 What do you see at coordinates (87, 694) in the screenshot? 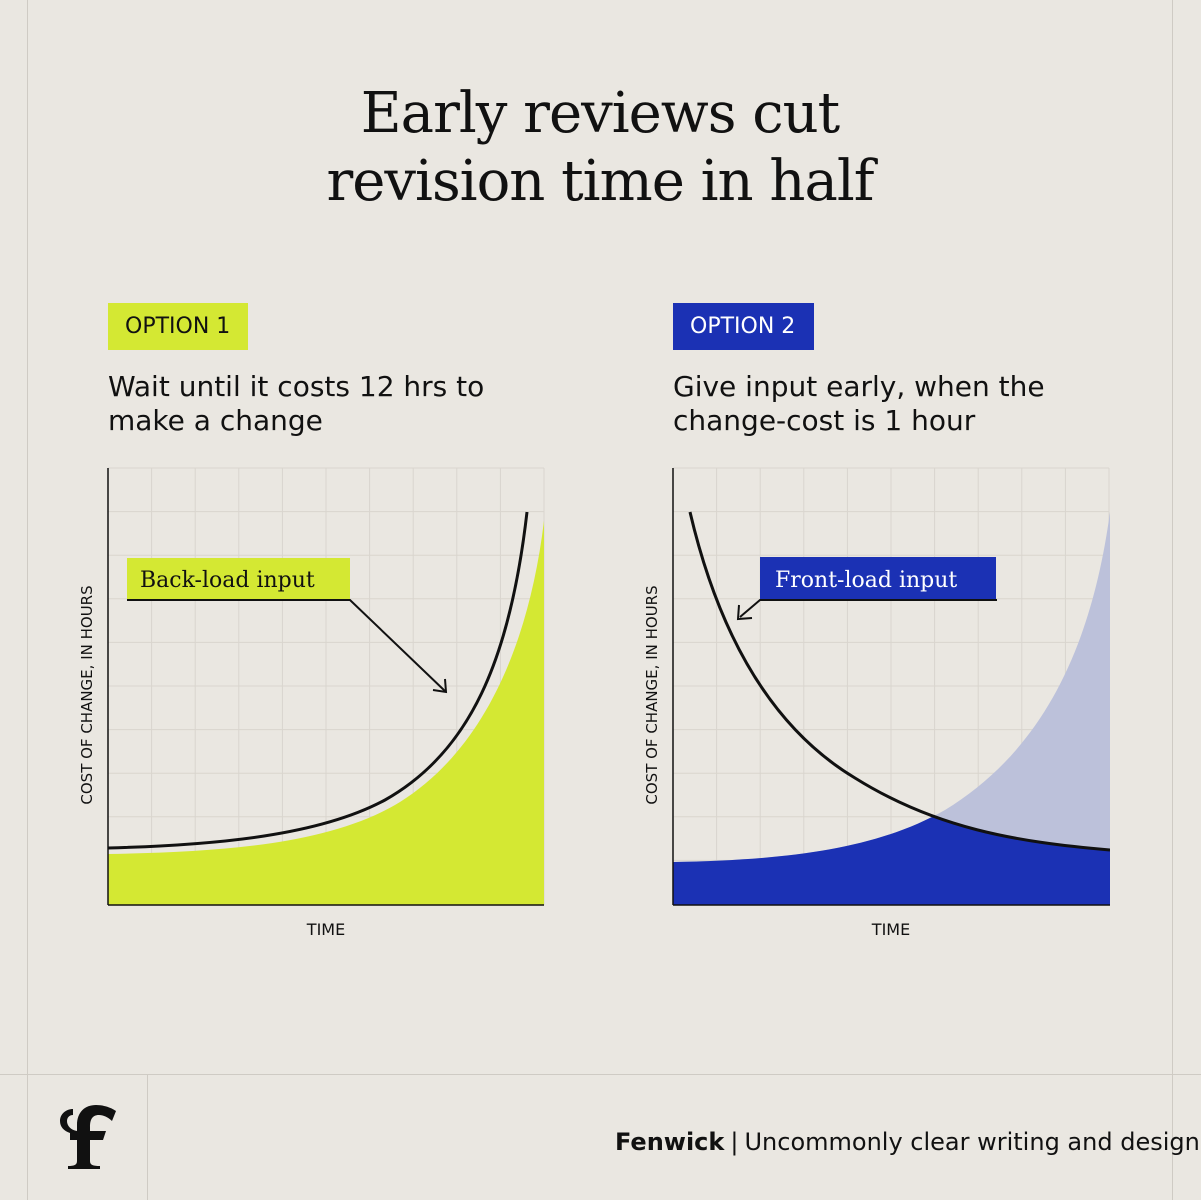
I see `chart-1-y-label: COST OF CHANGE, IN HOURS` at bounding box center [87, 694].